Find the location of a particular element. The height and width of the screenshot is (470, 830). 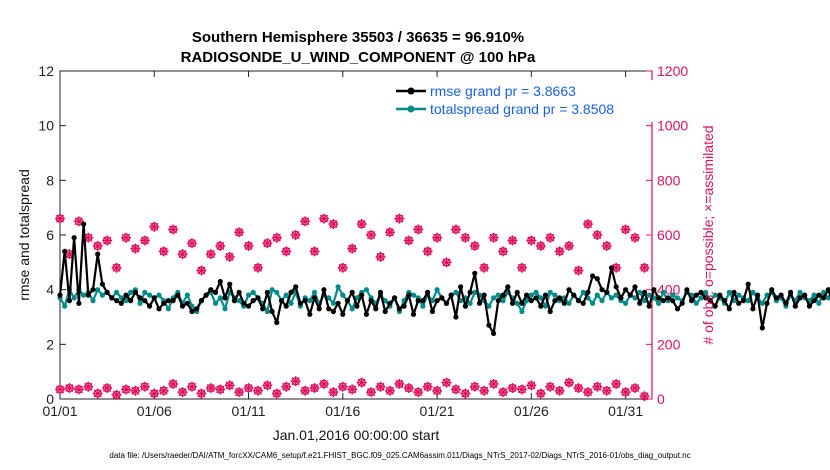

y-tick-right-label: 200 is located at coordinates (669, 344).